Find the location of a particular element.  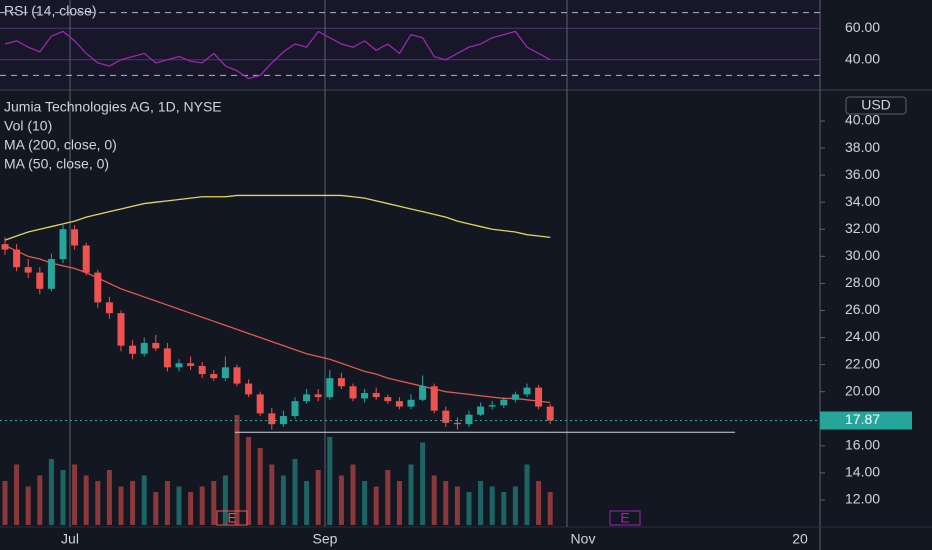

y-tick-label: 60.00 is located at coordinates (862, 27).